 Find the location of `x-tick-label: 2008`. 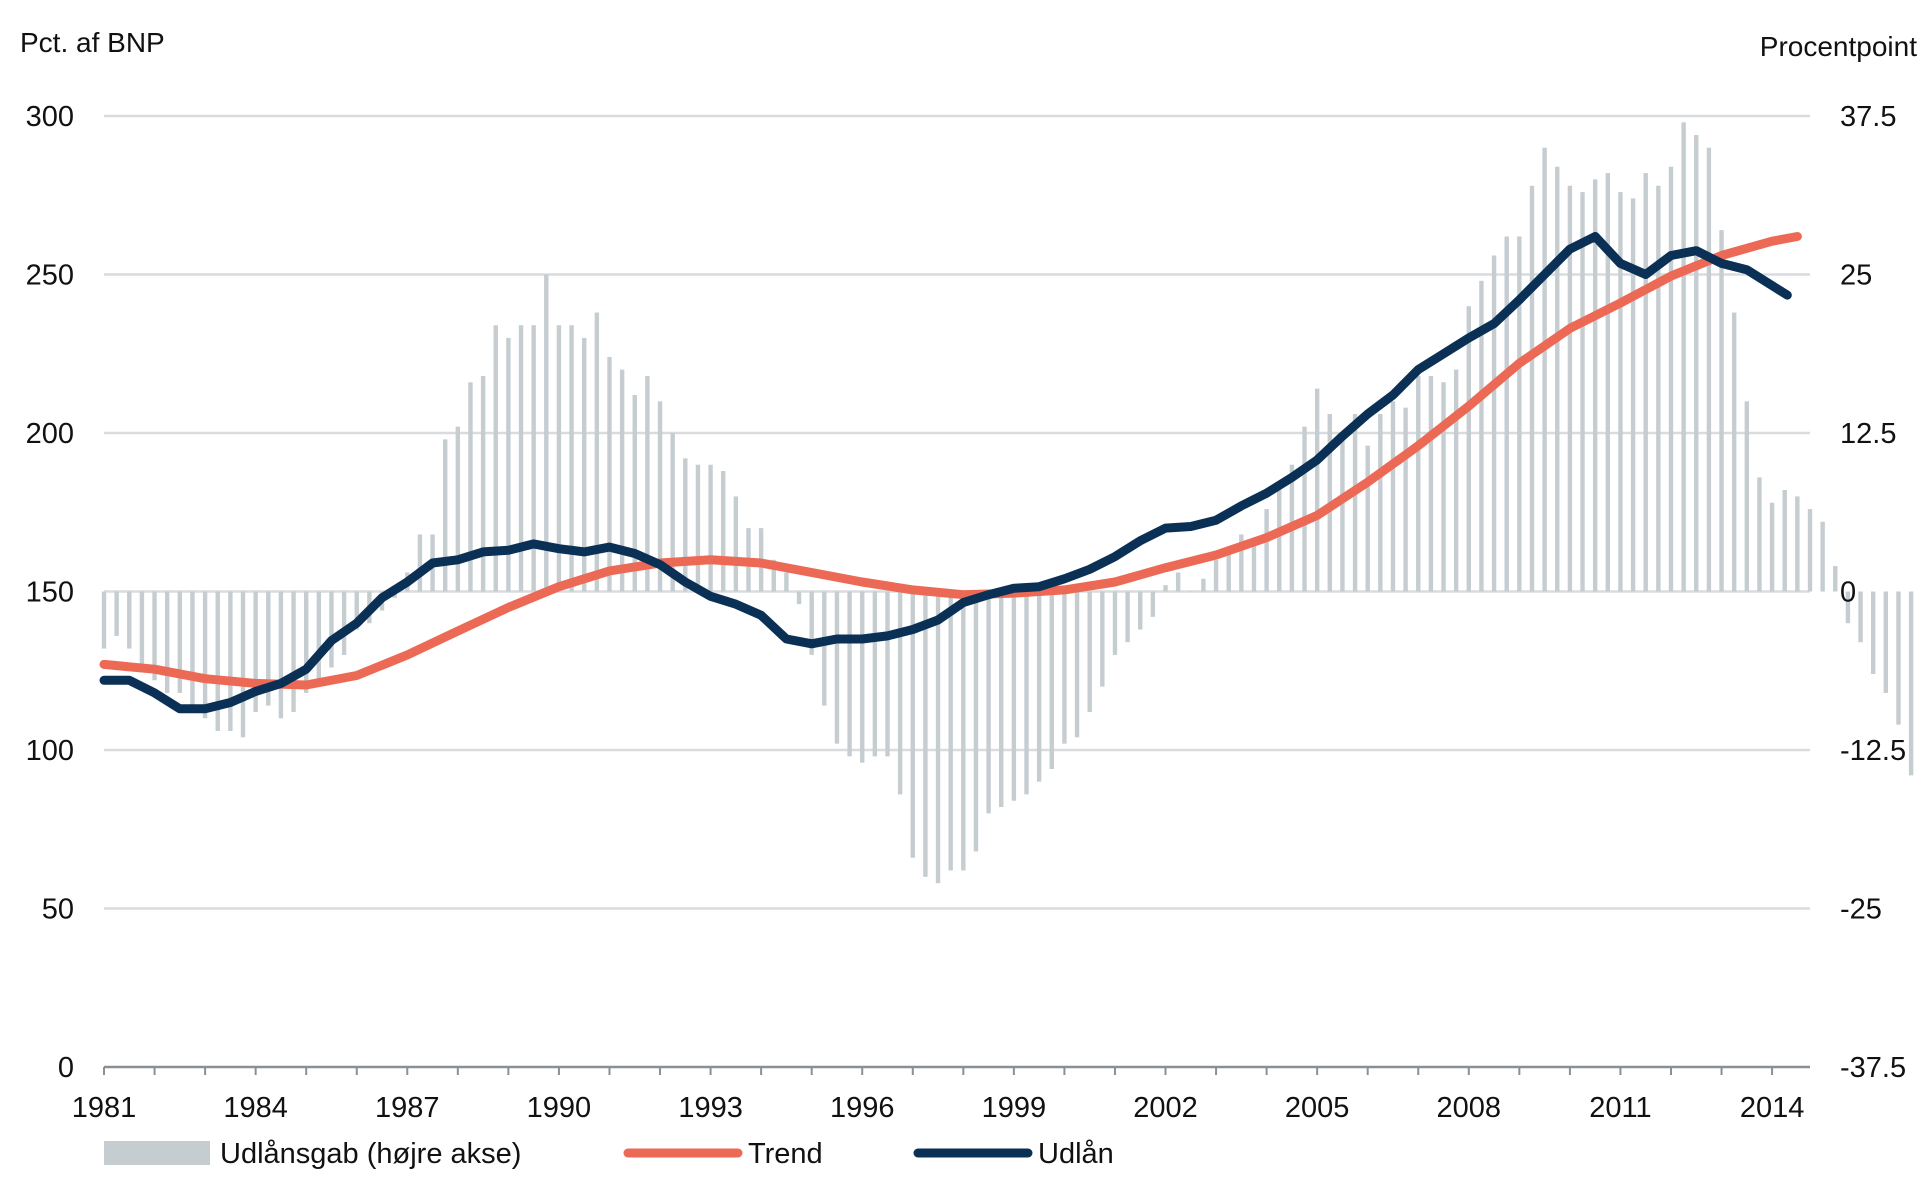

x-tick-label: 2008 is located at coordinates (1469, 1108).